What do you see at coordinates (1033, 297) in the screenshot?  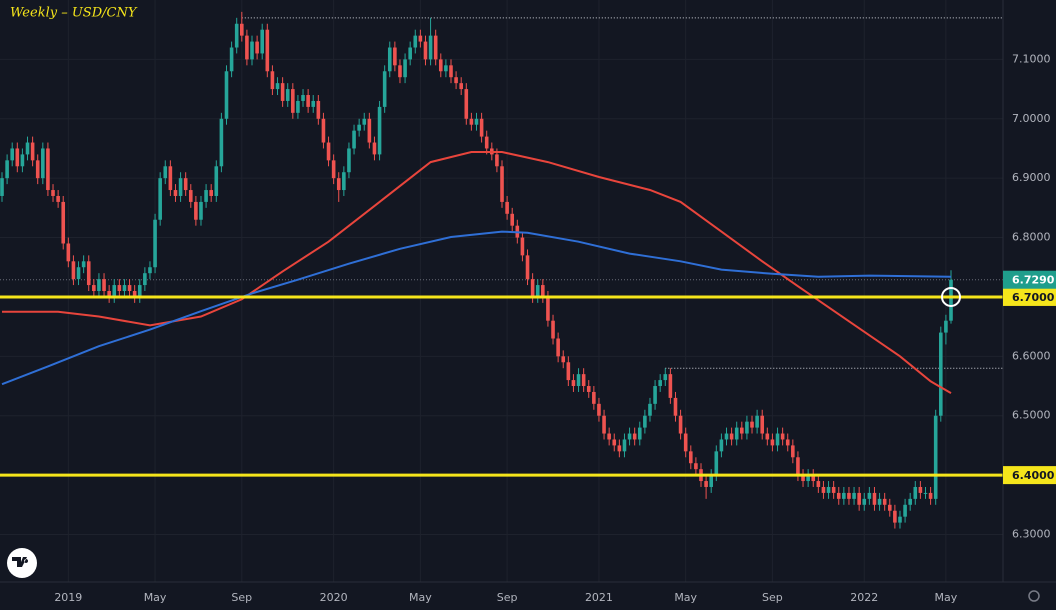 I see `level-label: 6.7000` at bounding box center [1033, 297].